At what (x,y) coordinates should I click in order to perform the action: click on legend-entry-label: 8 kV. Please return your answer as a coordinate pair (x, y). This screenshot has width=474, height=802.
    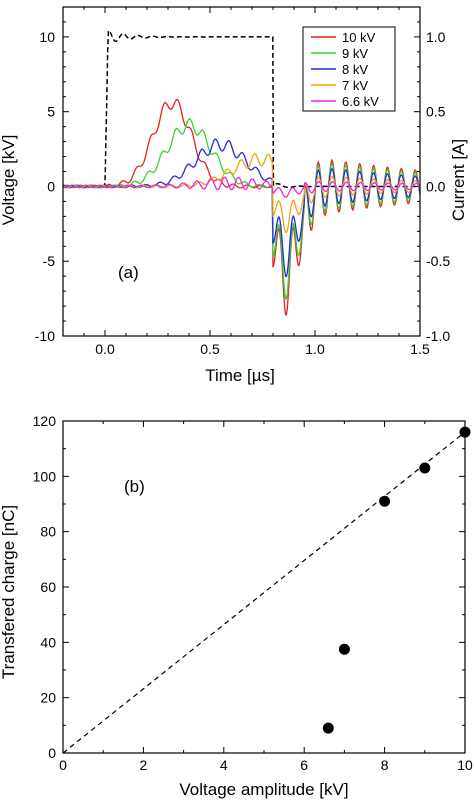
    Looking at the image, I should click on (355, 69).